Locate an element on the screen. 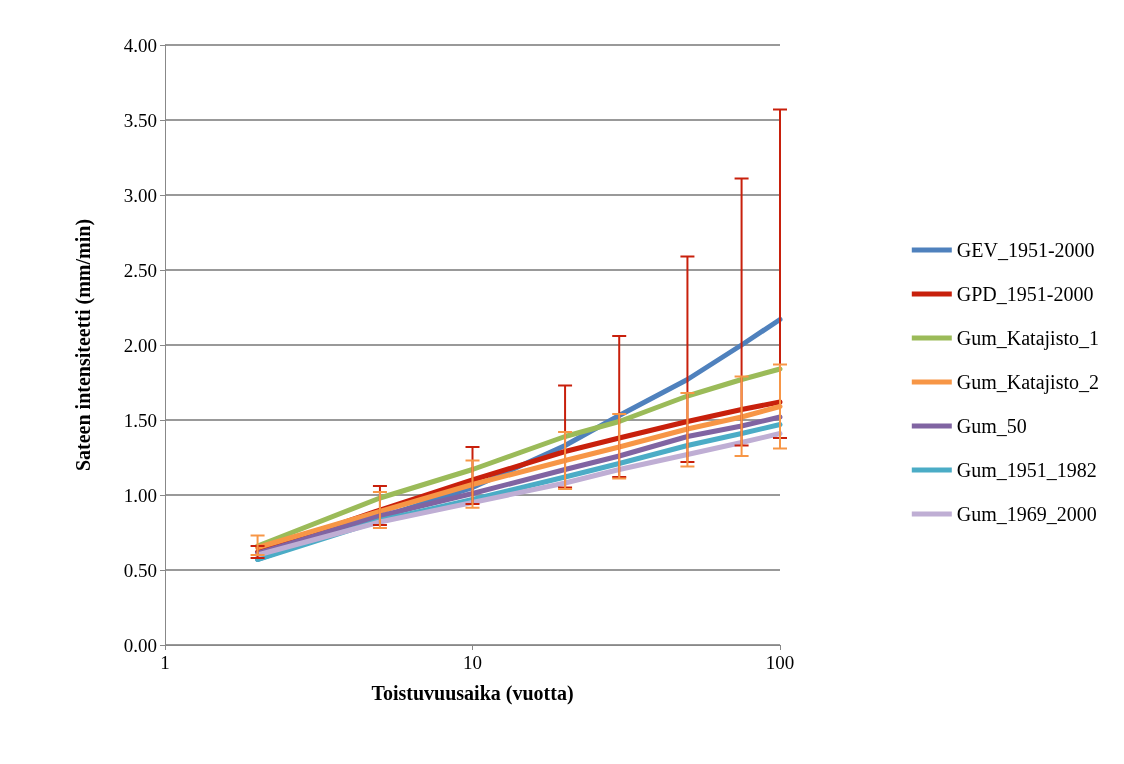  y-tick-label: 0.00 is located at coordinates (140, 645).